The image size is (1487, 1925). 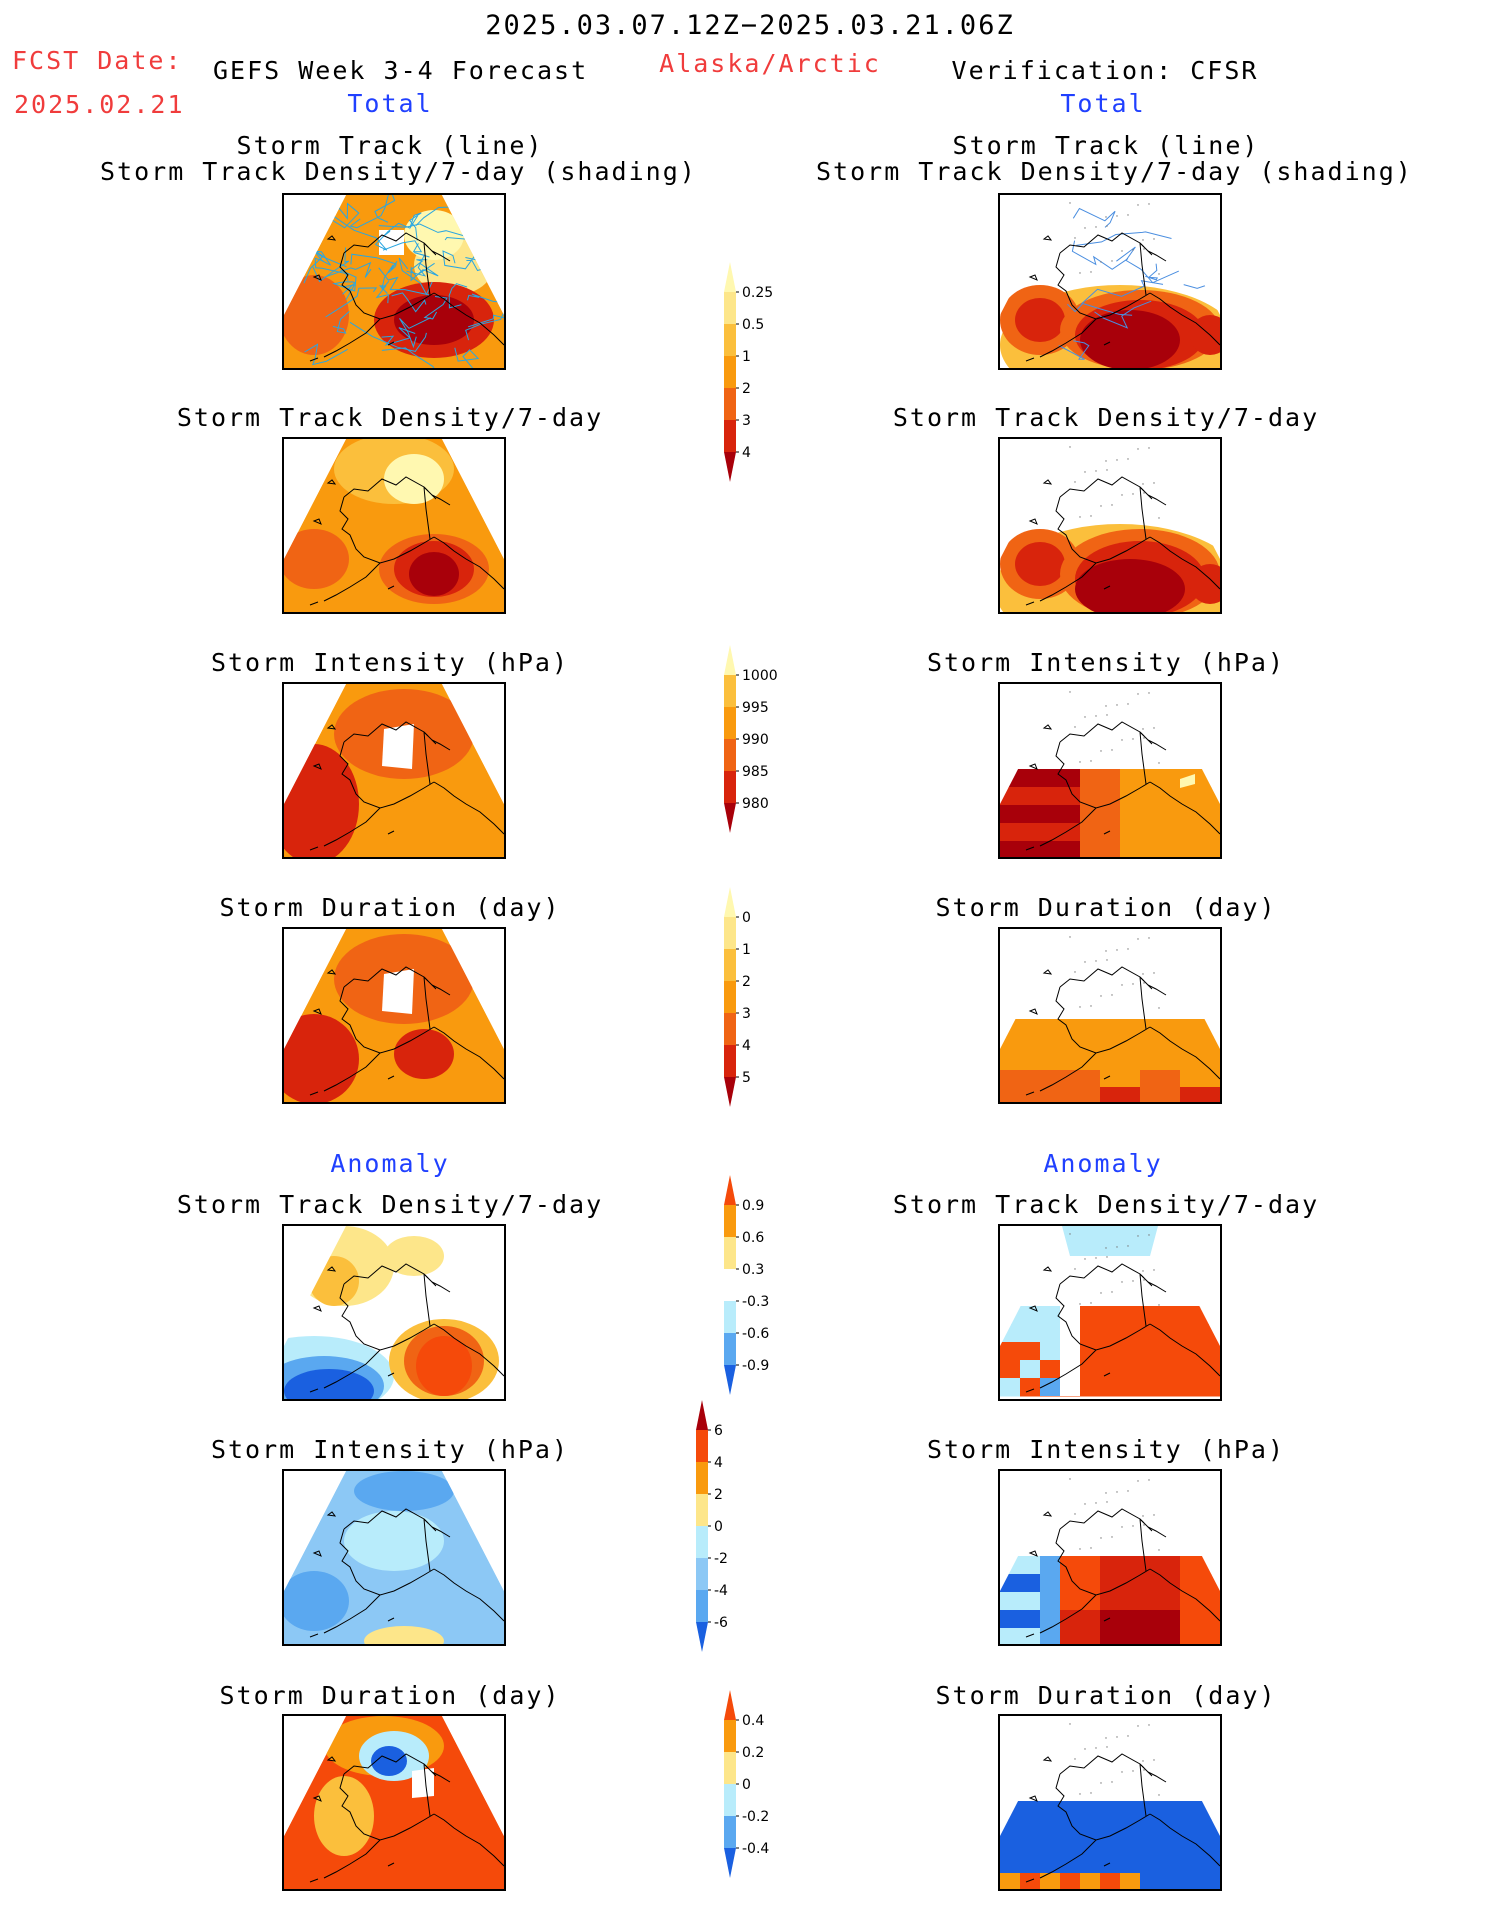 I want to click on map-intensity-forecast, so click(x=394, y=770).